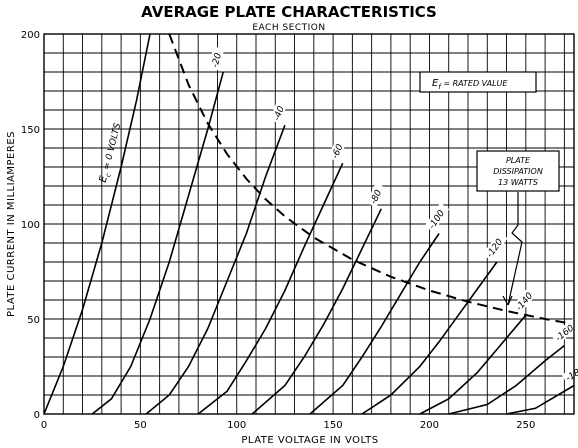 This screenshot has width=578, height=448. I want to click on chart-title: AVERAGE PLATE CHARACTERISTICS, so click(289, 12).